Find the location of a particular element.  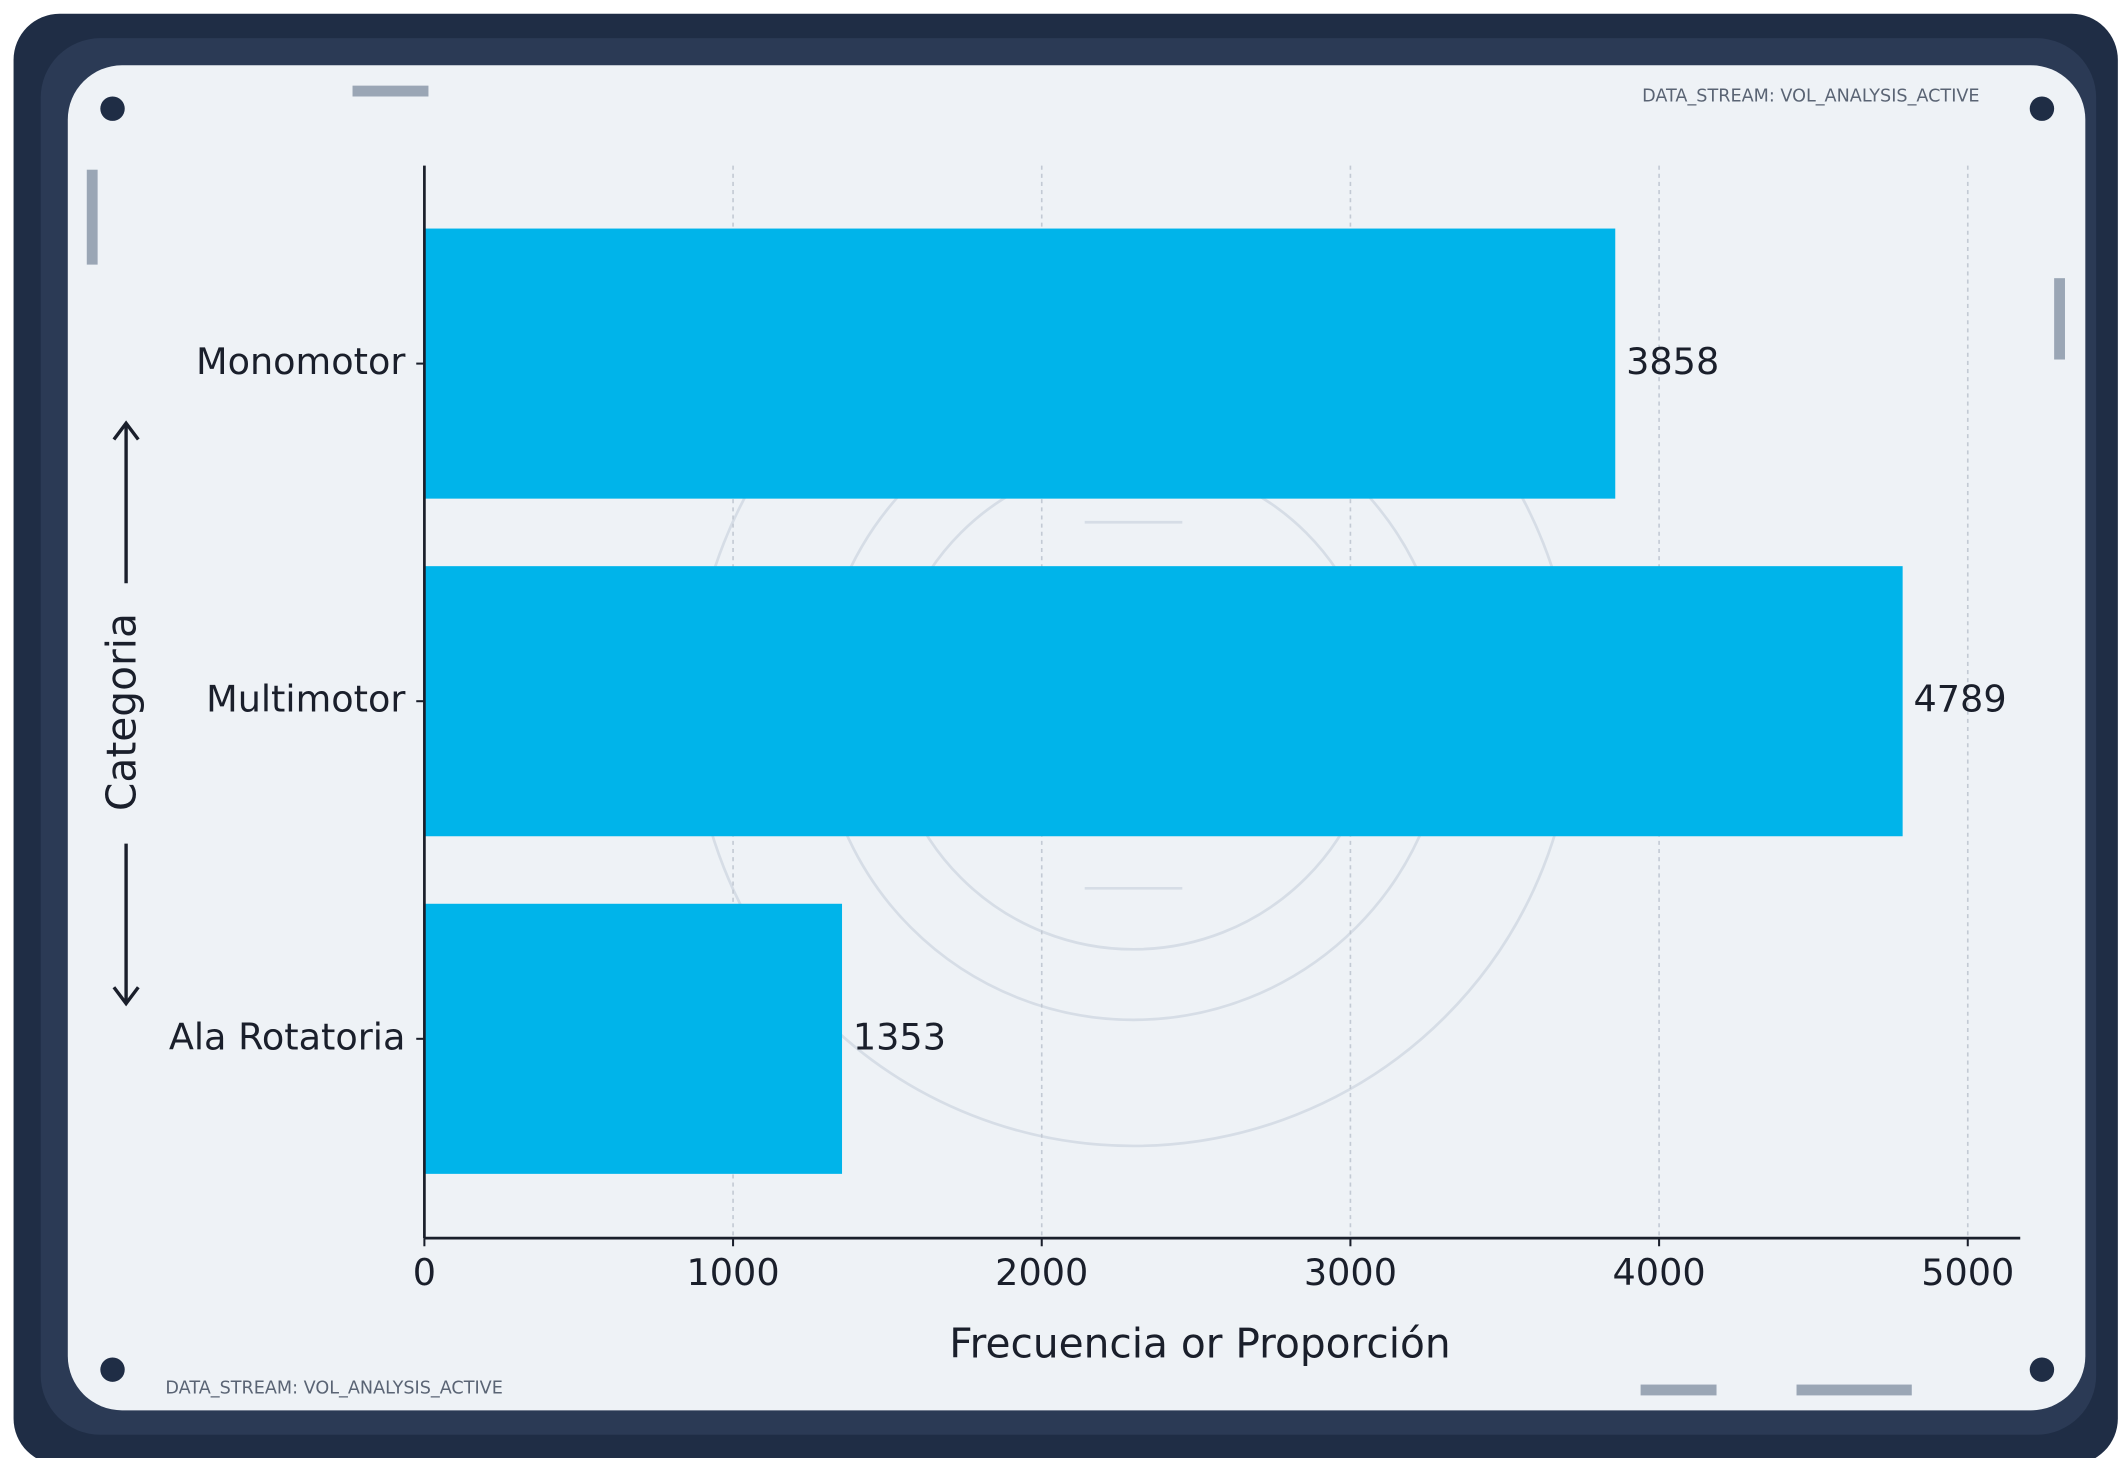

y-tick-label: Multimotor is located at coordinates (306, 699).